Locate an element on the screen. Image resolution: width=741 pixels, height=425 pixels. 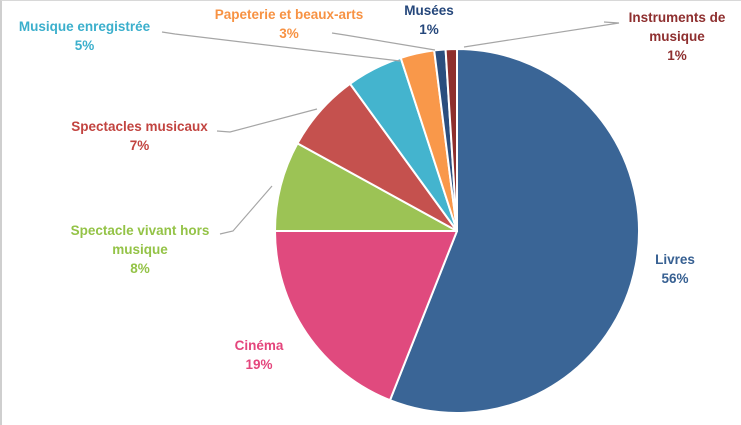
slice-label-musique-enregistree: Musique enregistrée 5% is located at coordinates (84, 37).